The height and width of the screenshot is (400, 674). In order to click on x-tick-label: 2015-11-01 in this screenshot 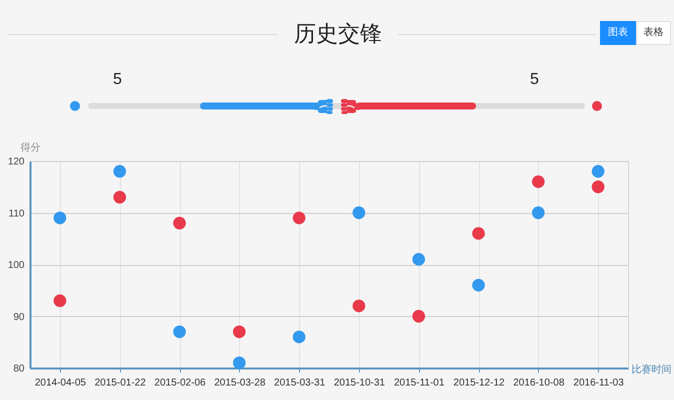, I will do `click(419, 383)`.